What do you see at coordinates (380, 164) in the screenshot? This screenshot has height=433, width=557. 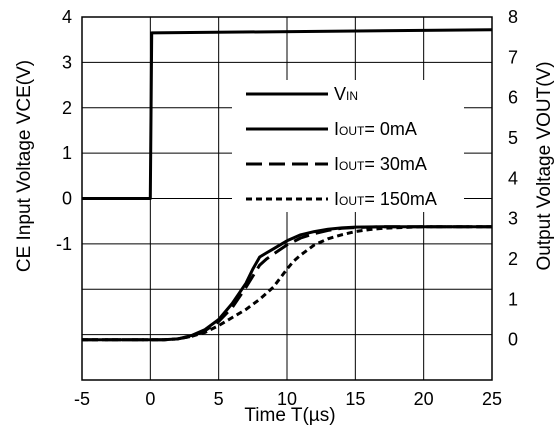 I see `legend-label-2: IOUT= 30mA` at bounding box center [380, 164].